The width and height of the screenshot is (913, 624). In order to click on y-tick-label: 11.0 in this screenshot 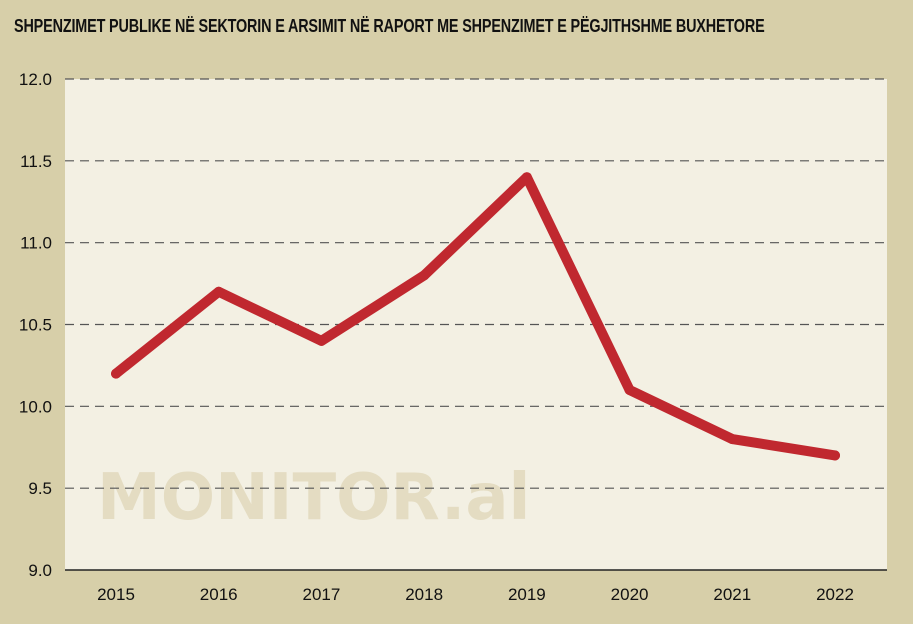, I will do `click(36, 243)`.